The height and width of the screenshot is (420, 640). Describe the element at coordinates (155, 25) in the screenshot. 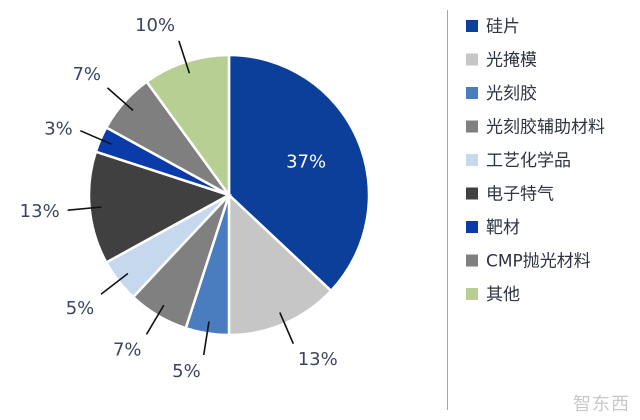

I see `slice-label: 10%` at that location.